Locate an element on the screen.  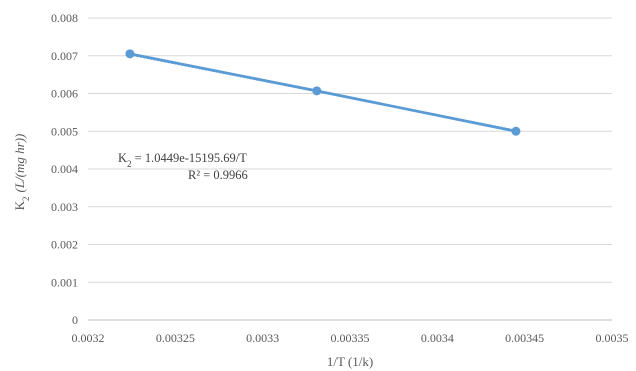
x-axis-title: 1/T (1/k) is located at coordinates (350, 361).